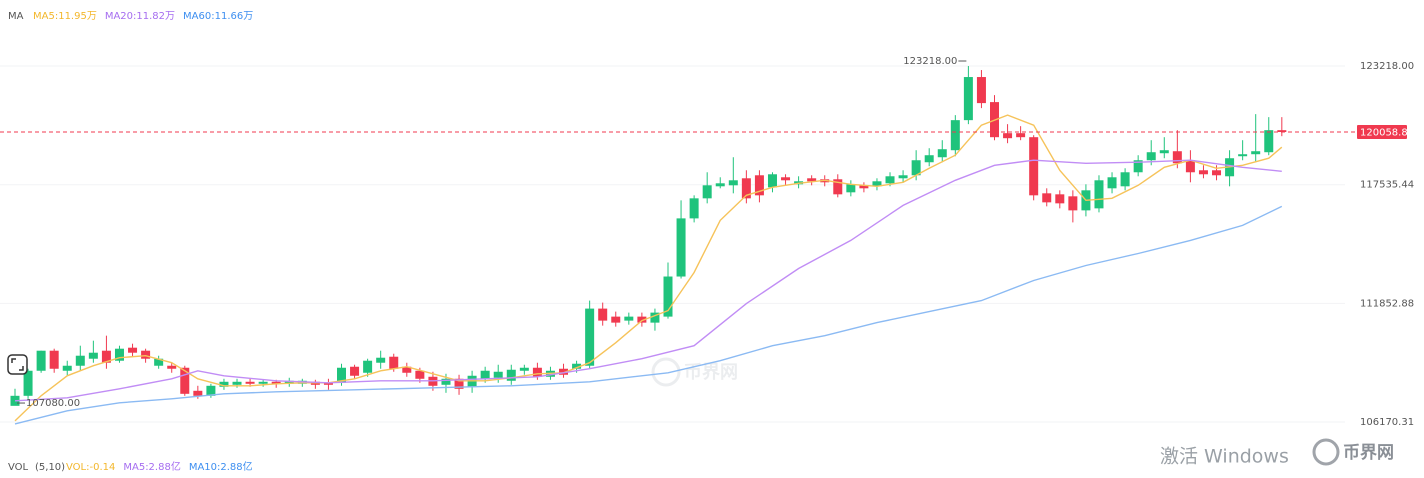 The width and height of the screenshot is (1424, 478). I want to click on fullscreen-button-frame, so click(17, 364).